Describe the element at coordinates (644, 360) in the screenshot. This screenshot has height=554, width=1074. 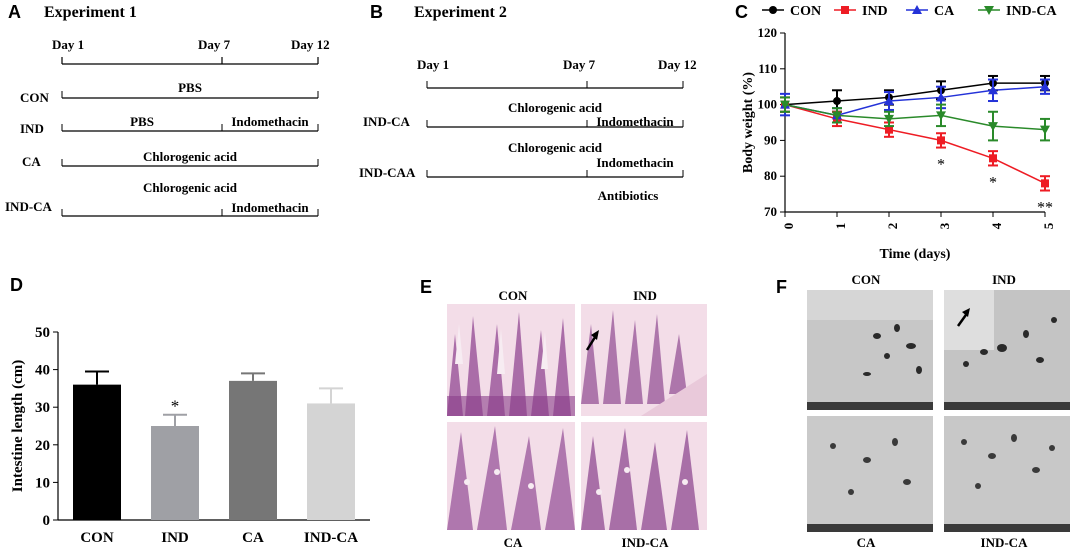
I see `panel-e-histology-ind` at that location.